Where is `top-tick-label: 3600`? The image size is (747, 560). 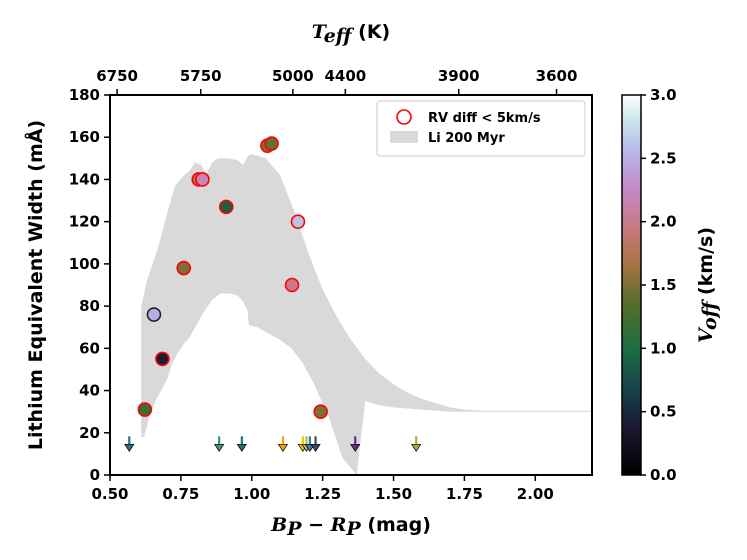 top-tick-label: 3600 is located at coordinates (557, 76).